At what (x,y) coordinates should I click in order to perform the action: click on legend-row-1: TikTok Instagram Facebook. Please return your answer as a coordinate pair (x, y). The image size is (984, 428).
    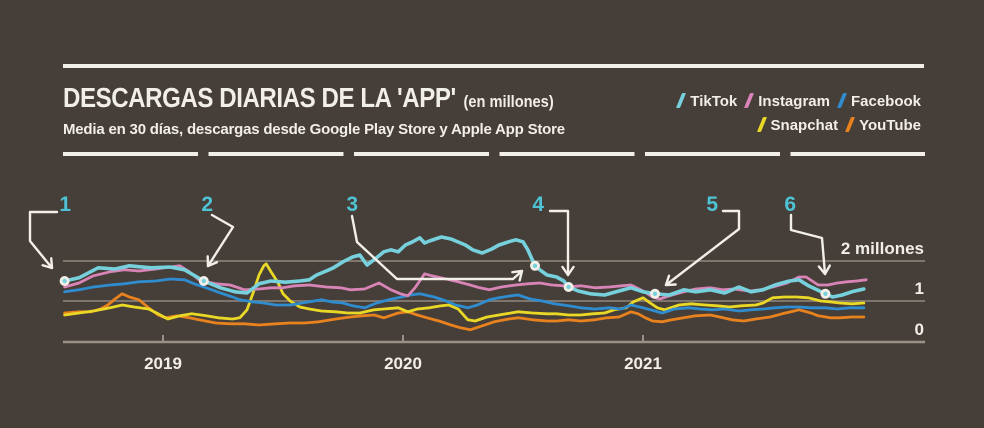
    Looking at the image, I should click on (795, 102).